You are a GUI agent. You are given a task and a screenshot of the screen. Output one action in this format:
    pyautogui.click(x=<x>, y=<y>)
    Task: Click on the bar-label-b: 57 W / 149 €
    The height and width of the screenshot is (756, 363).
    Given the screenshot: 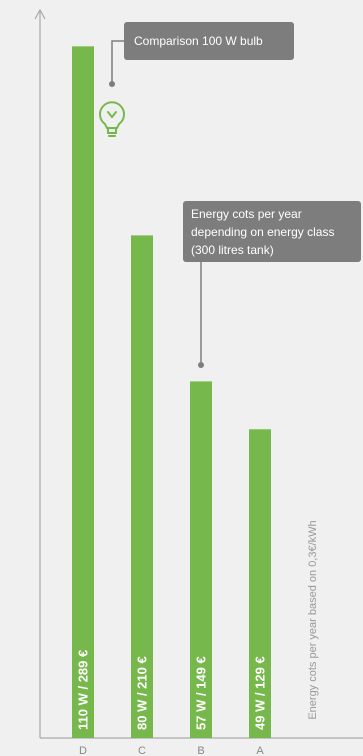 What is the action you would take?
    pyautogui.click(x=201, y=693)
    